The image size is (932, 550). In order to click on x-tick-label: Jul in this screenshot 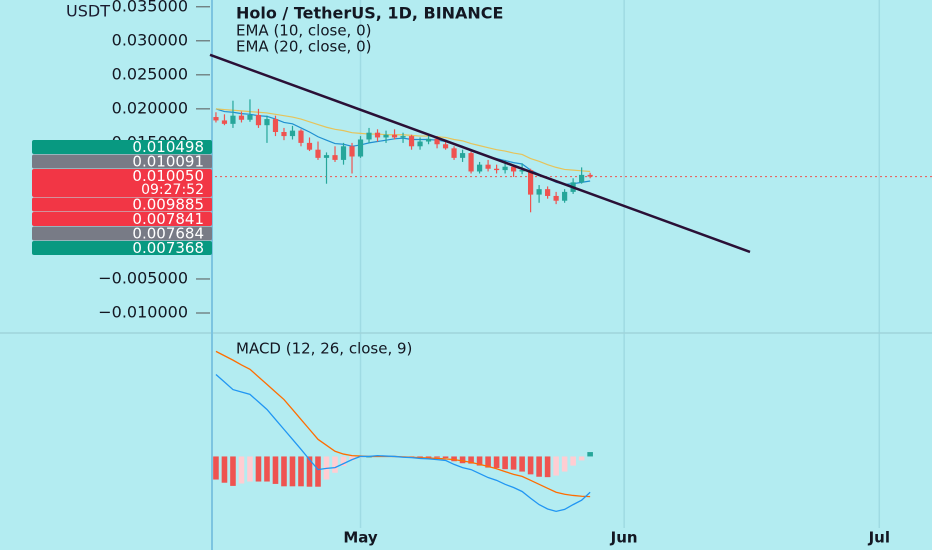, I will do `click(879, 538)`.